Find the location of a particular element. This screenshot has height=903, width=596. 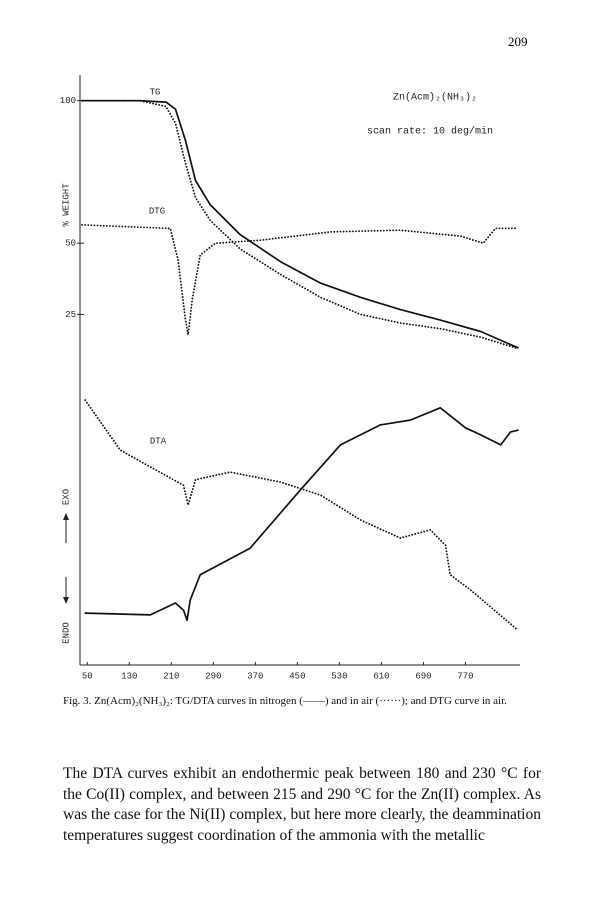

x-tick-label: 450 is located at coordinates (297, 676).